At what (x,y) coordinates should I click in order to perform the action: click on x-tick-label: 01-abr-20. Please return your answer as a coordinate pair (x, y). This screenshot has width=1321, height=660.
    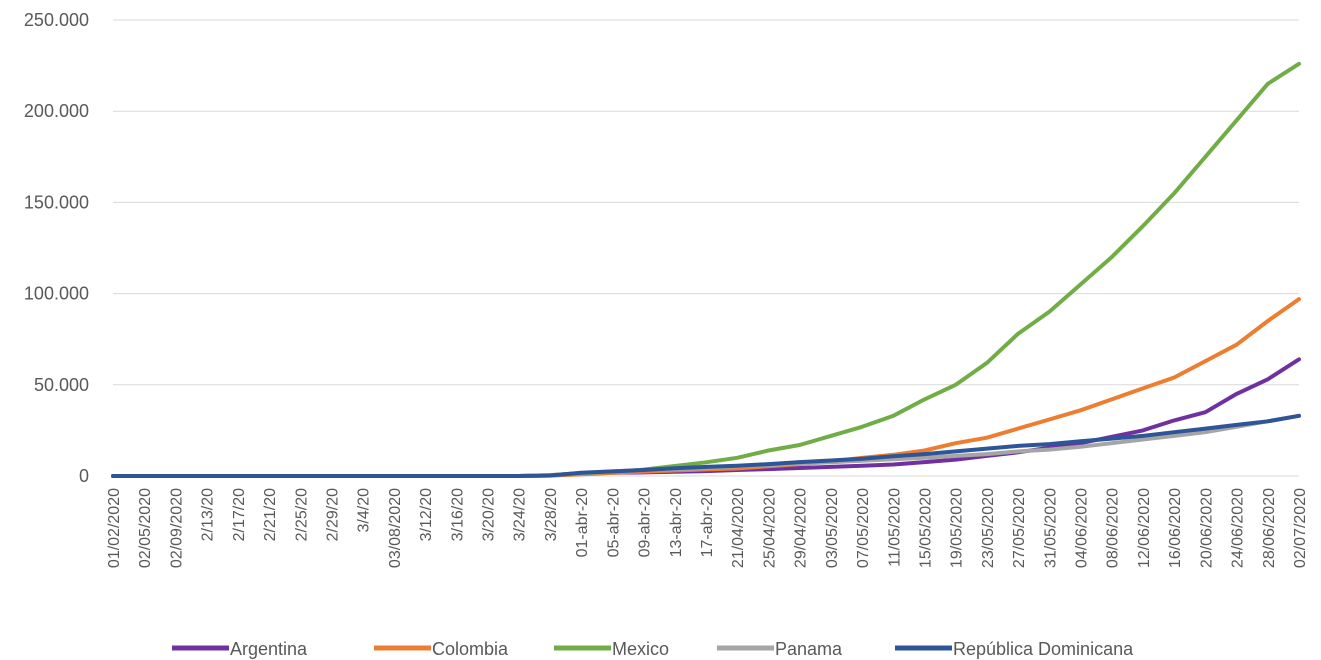
    Looking at the image, I should click on (582, 522).